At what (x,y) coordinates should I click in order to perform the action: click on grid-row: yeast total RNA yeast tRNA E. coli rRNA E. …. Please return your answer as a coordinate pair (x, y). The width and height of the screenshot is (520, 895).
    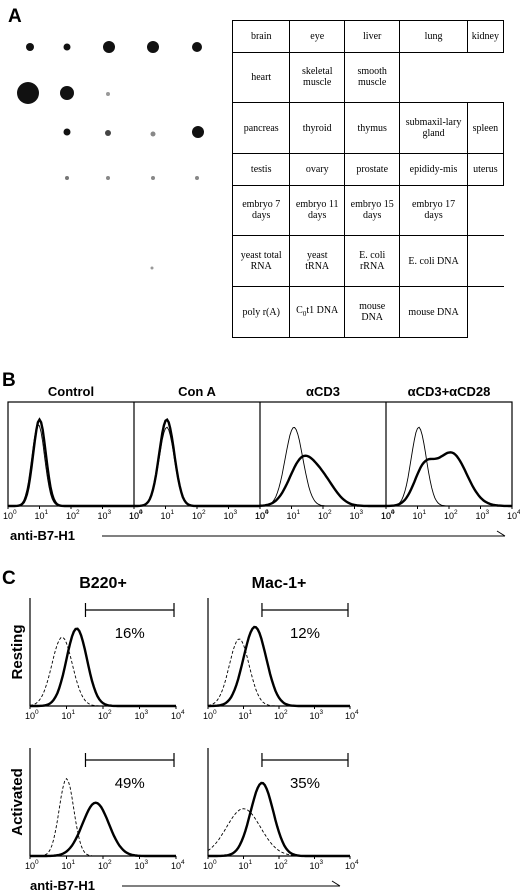
    Looking at the image, I should click on (367, 261).